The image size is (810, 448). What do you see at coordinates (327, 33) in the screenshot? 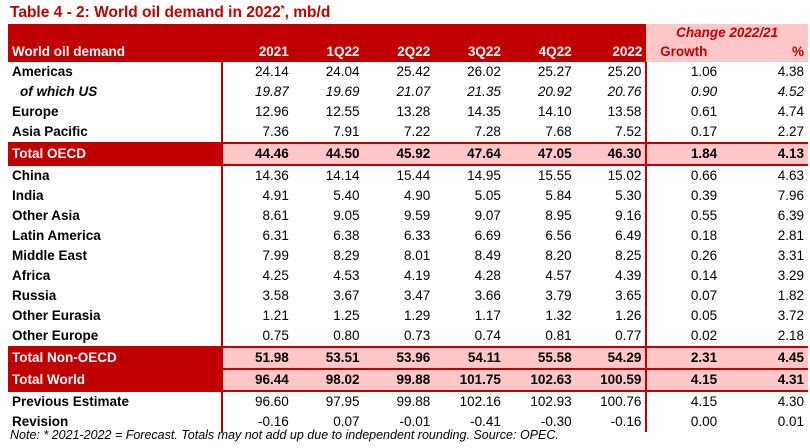
I see `header-red-band` at bounding box center [327, 33].